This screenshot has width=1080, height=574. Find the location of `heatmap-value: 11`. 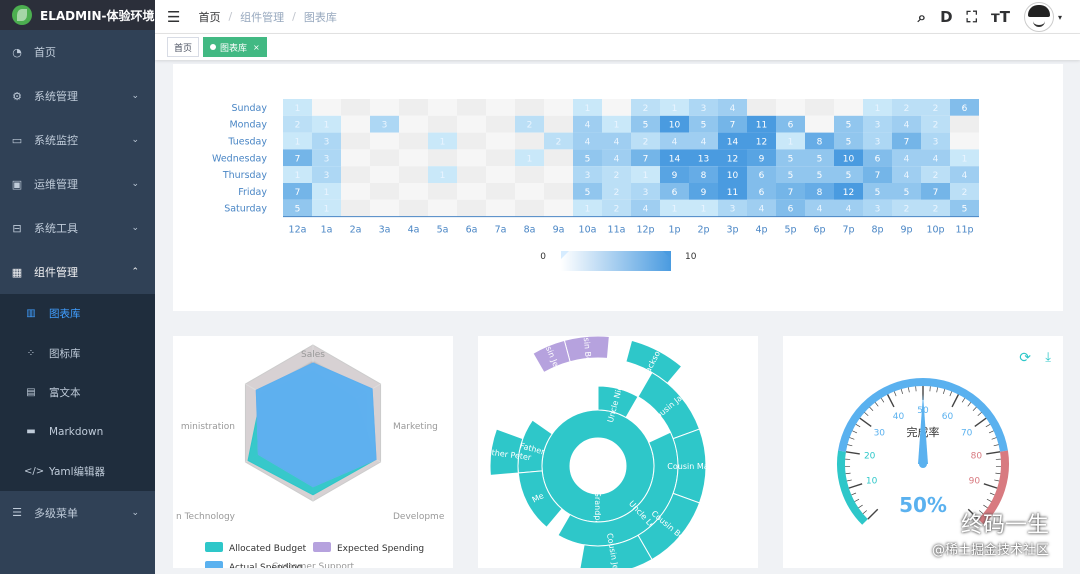

heatmap-value: 11 is located at coordinates (732, 193).